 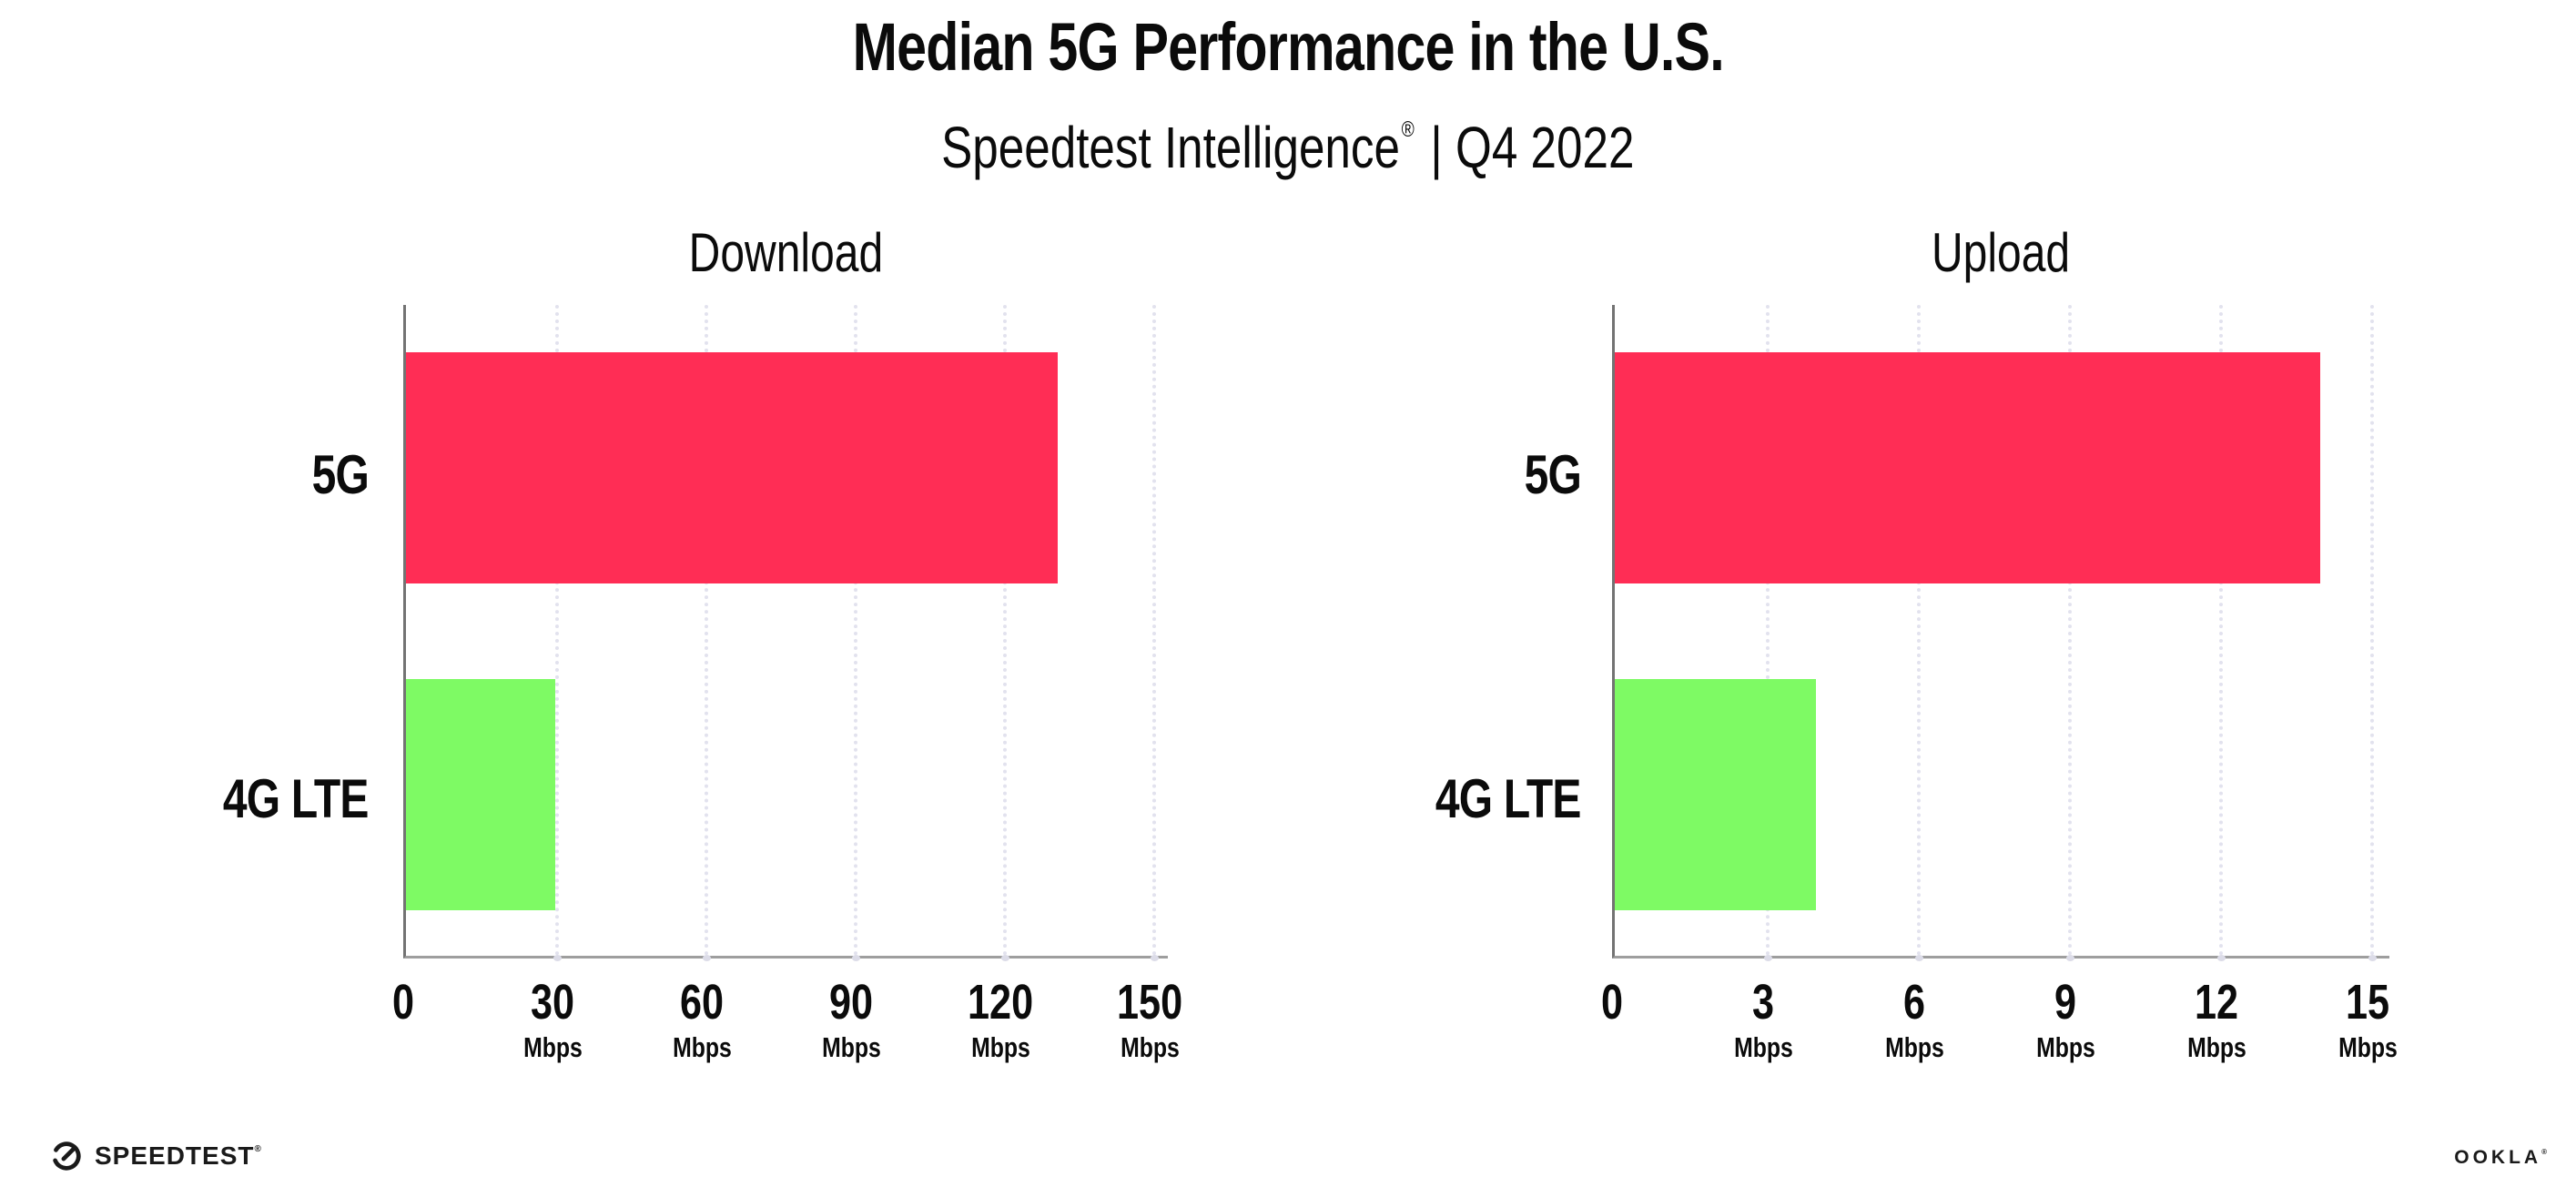 What do you see at coordinates (1149, 1002) in the screenshot?
I see `x-tick-label: 150` at bounding box center [1149, 1002].